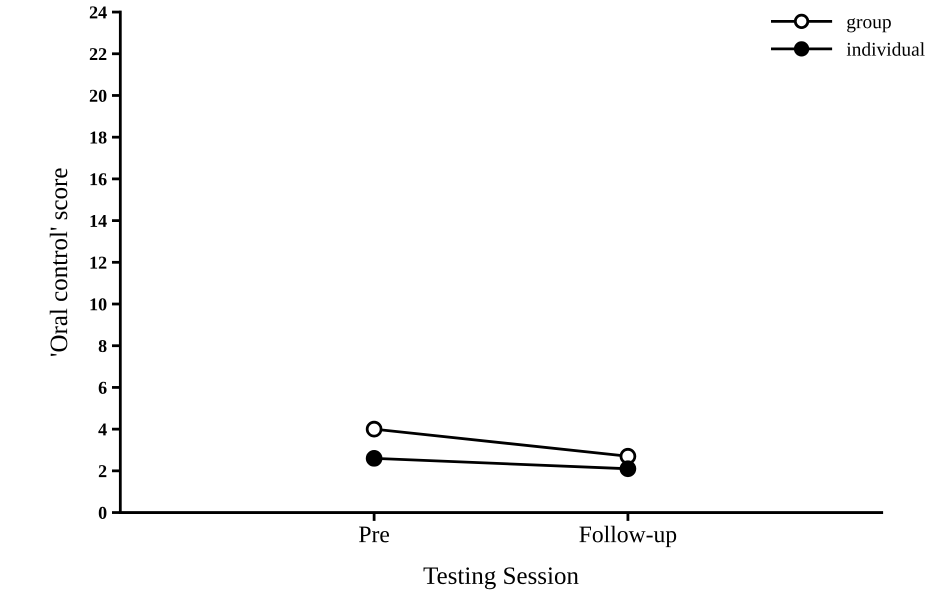 Image resolution: width=940 pixels, height=603 pixels. Describe the element at coordinates (102, 388) in the screenshot. I see `y-tick-label: 6` at that location.